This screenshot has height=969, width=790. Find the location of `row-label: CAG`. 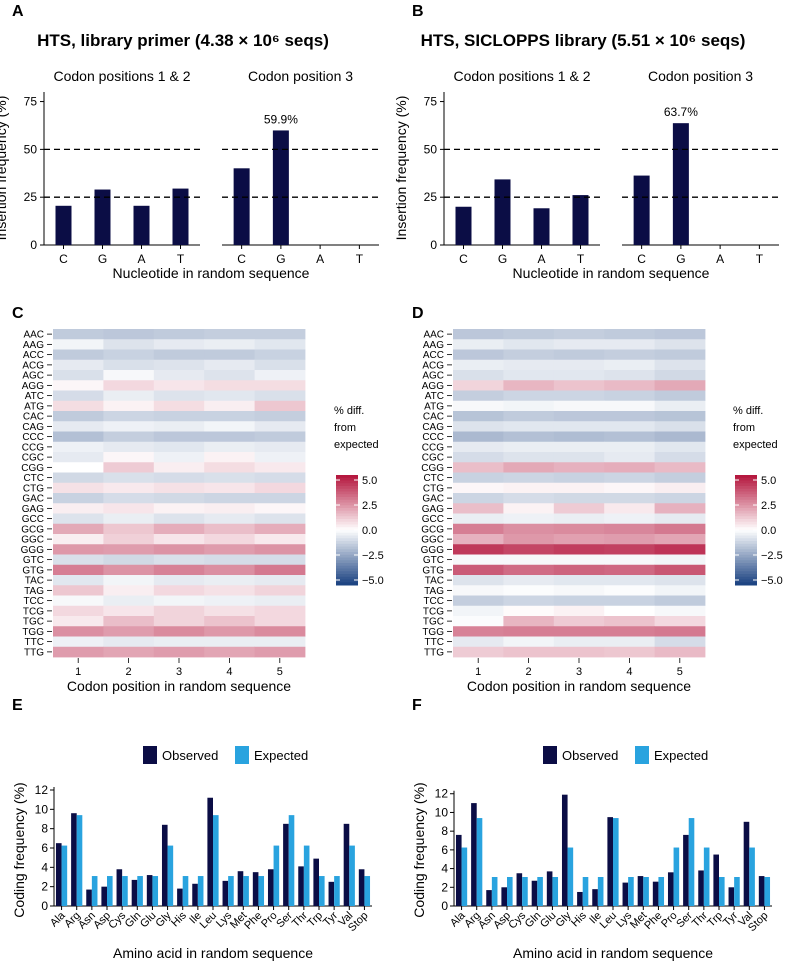

row-label: CAG is located at coordinates (433, 427).